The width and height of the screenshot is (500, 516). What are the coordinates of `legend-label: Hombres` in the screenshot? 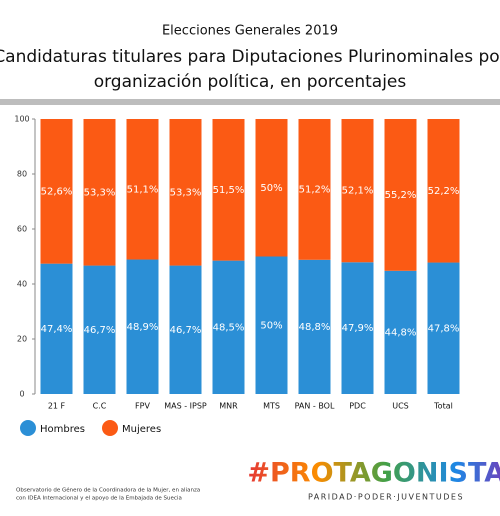 It's located at (62, 429).